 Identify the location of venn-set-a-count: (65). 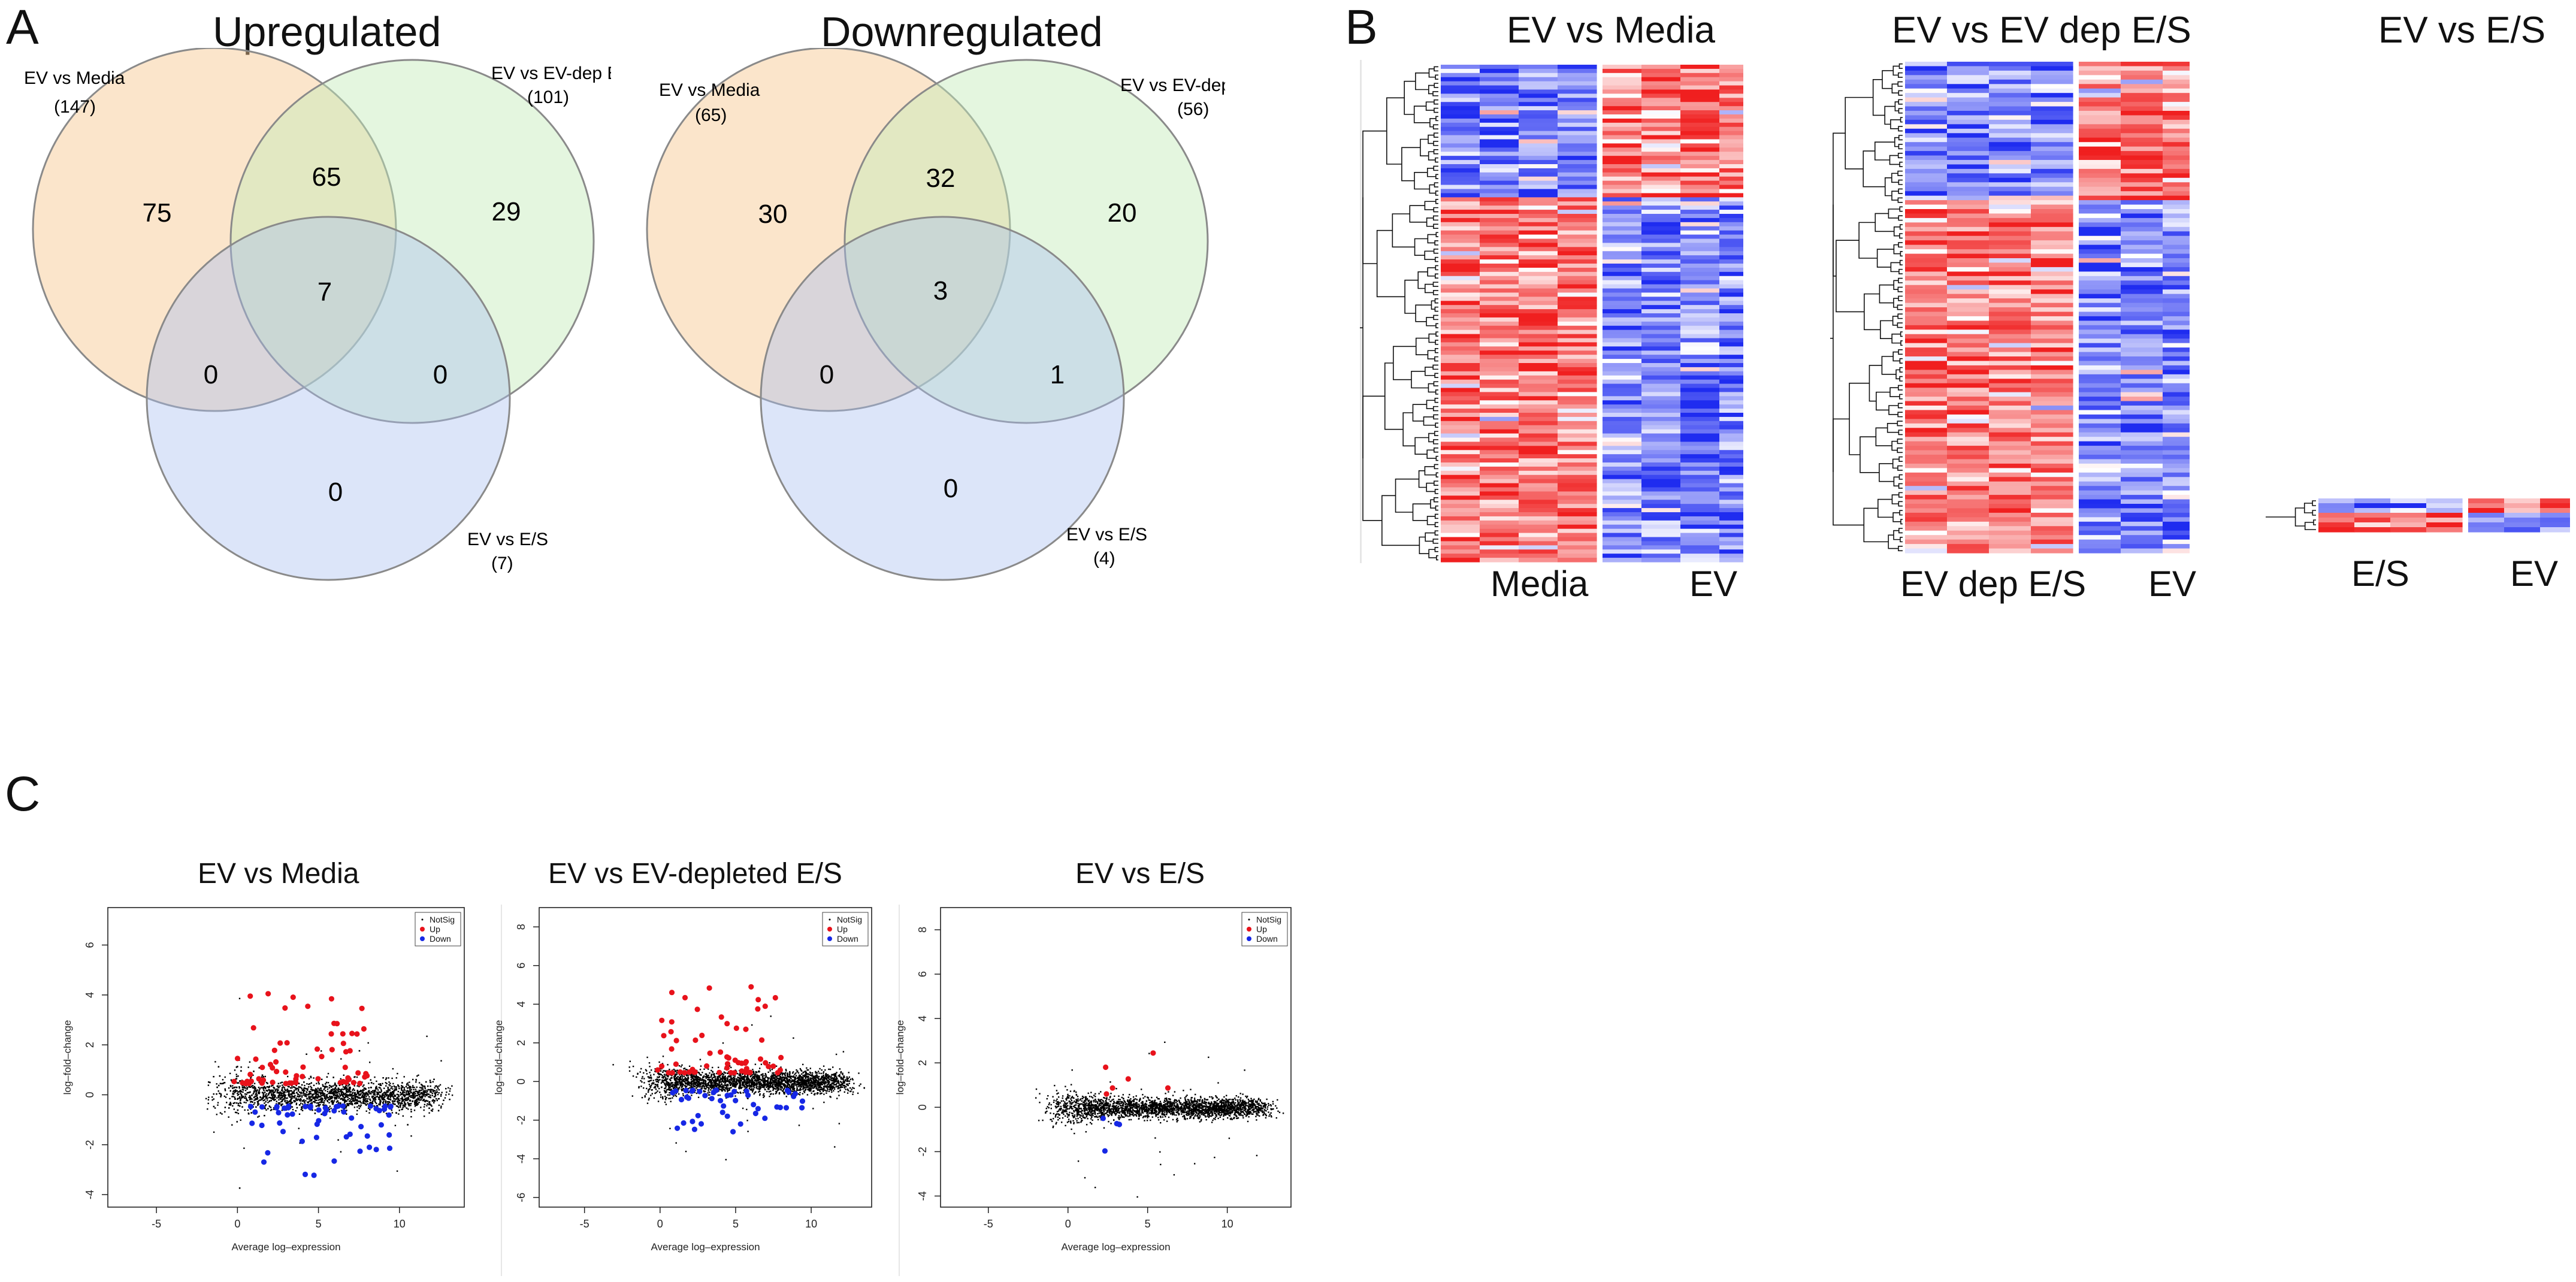
(711, 115).